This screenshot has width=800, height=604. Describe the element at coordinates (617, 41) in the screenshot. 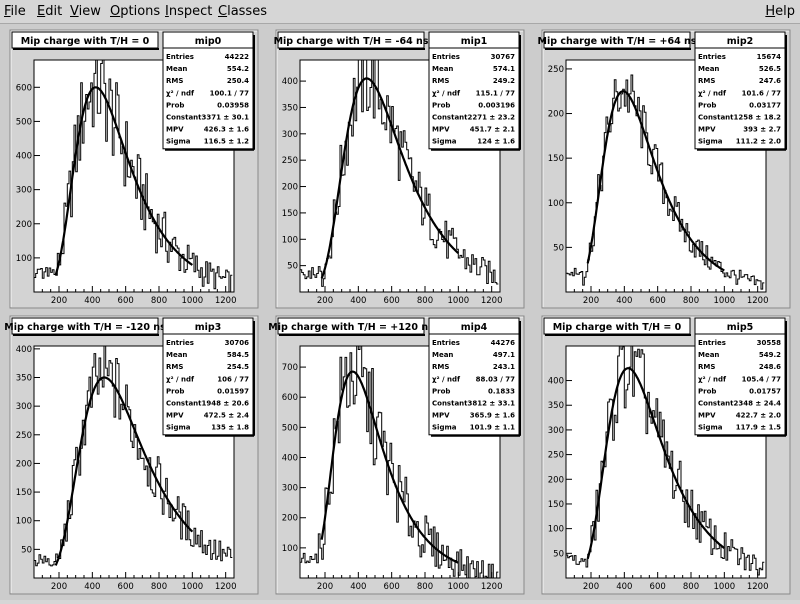

I see `histogram-title: Mip charge with T/H = +64 ns` at that location.